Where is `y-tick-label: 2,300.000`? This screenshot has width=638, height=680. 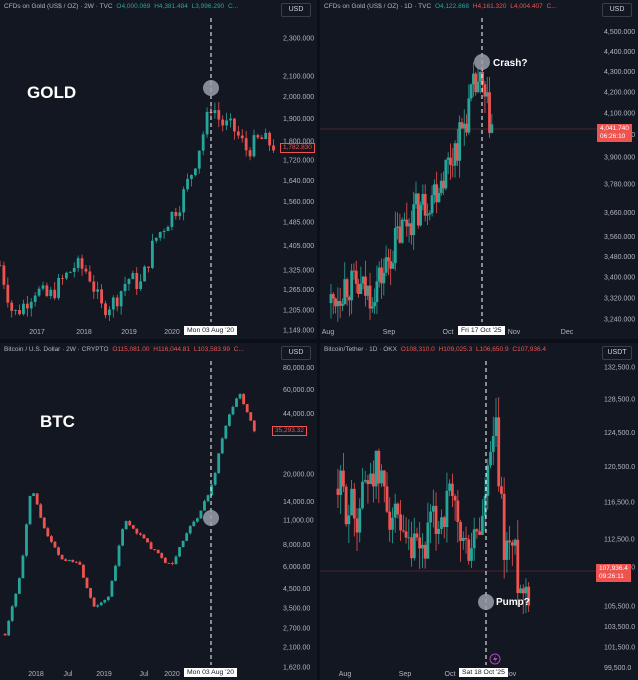
y-tick-label: 2,300.000 is located at coordinates (298, 38).